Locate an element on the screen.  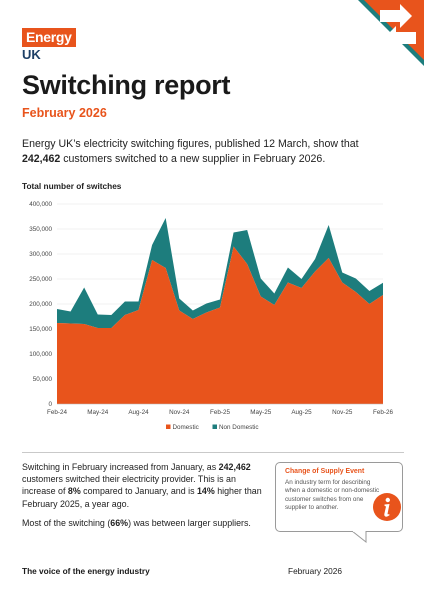
logo-uk-text: UK is located at coordinates (31, 54).